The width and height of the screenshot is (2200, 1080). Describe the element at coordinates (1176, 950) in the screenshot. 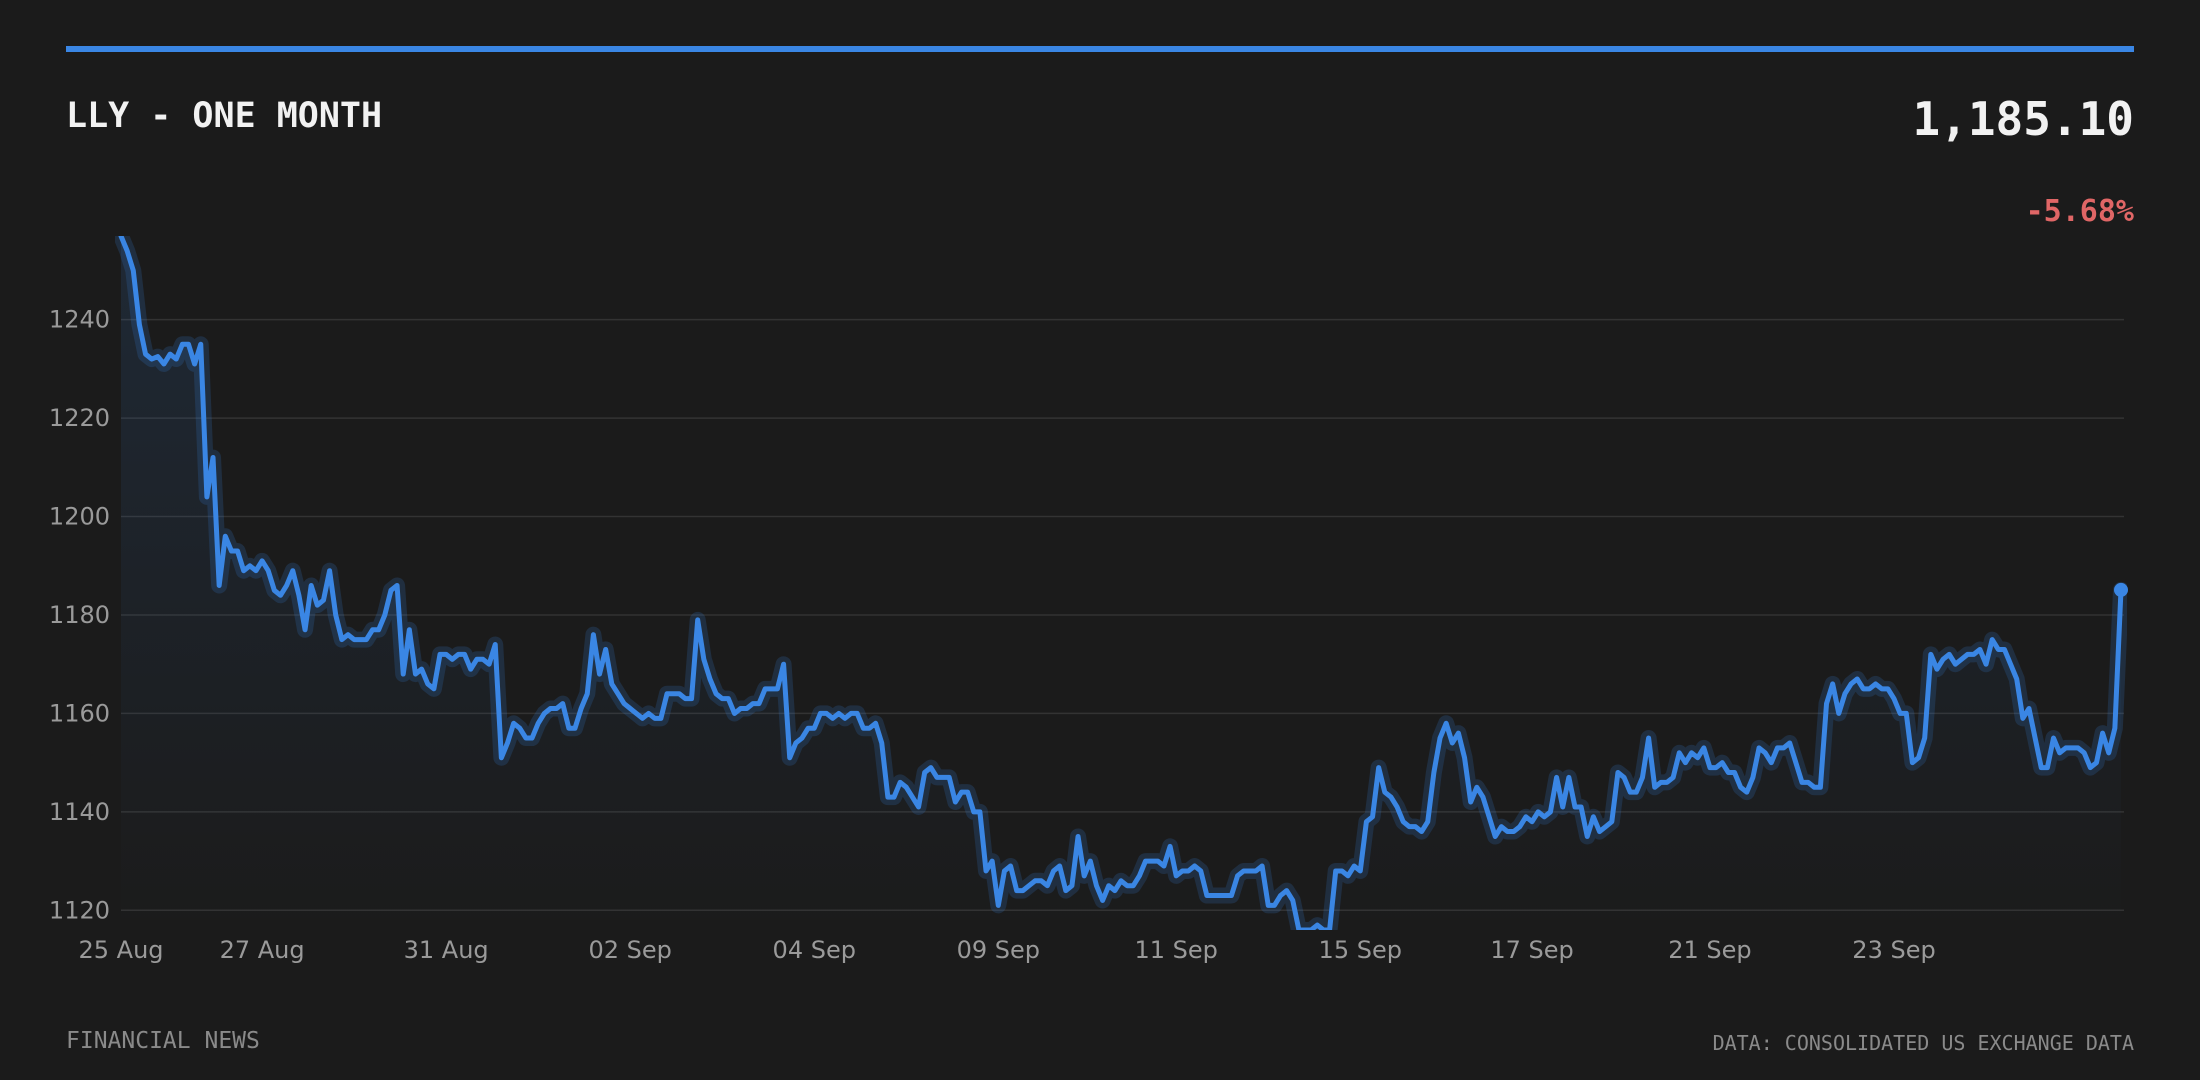

I see `x-tick-label: 11 Sep` at that location.